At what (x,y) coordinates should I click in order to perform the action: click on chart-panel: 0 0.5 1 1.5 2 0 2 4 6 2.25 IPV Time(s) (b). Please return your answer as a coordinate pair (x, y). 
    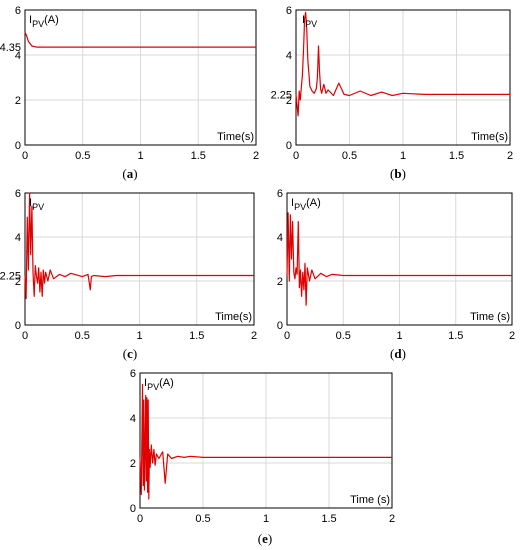
    Looking at the image, I should click on (392, 93).